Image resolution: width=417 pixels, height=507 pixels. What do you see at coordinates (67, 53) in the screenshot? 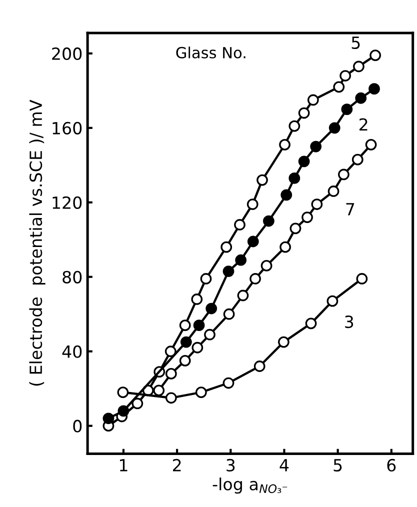
I see `y-tick-label: 200` at bounding box center [67, 53].